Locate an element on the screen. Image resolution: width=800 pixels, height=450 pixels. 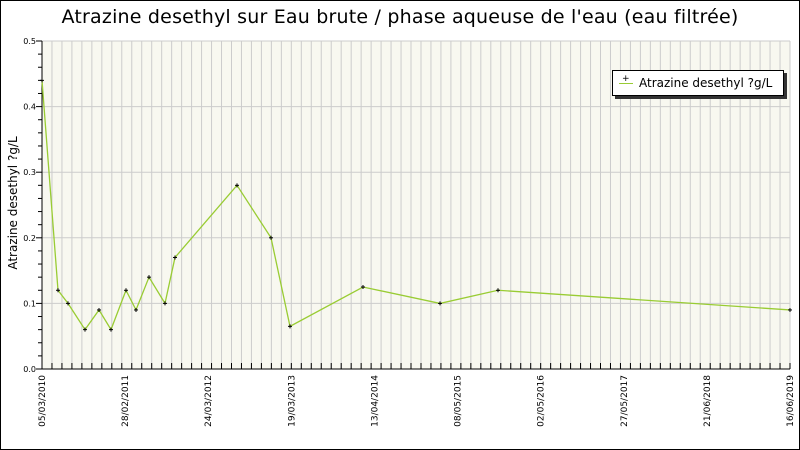
y-tick-label: 0.3 is located at coordinates (29, 172).